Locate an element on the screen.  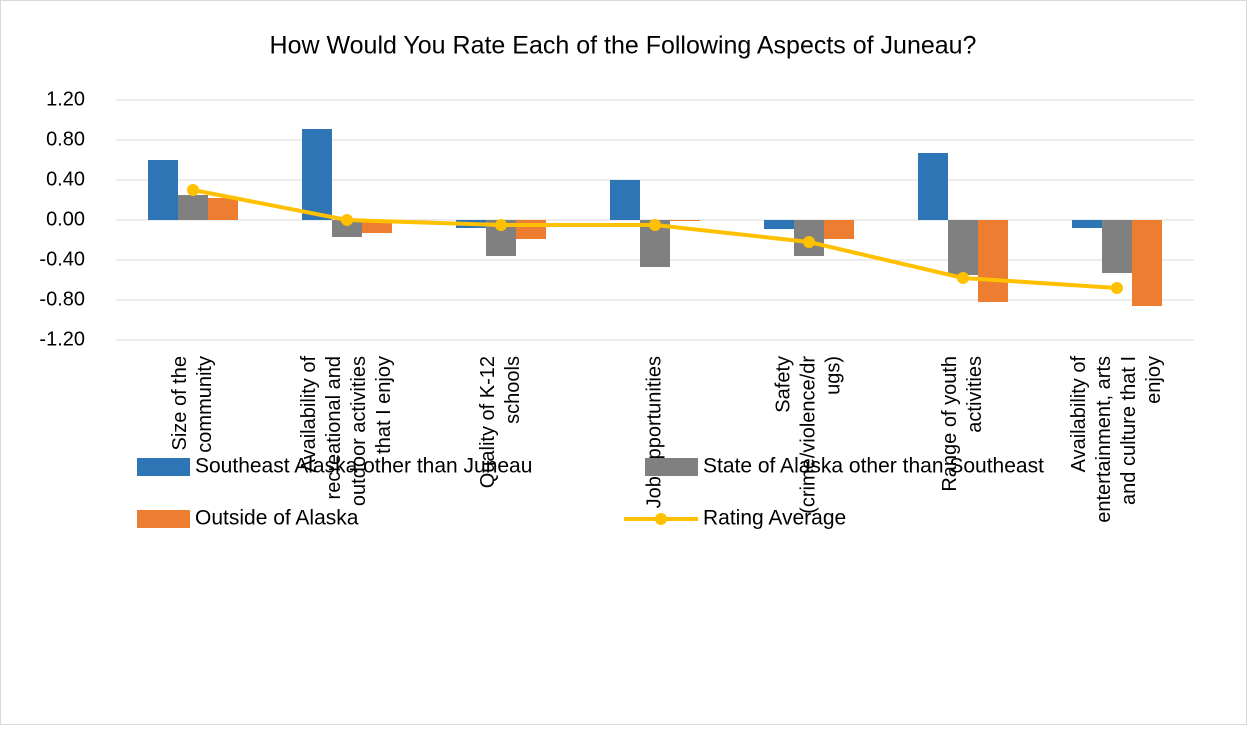
y-tick-label: -0.40 is located at coordinates (62, 259).